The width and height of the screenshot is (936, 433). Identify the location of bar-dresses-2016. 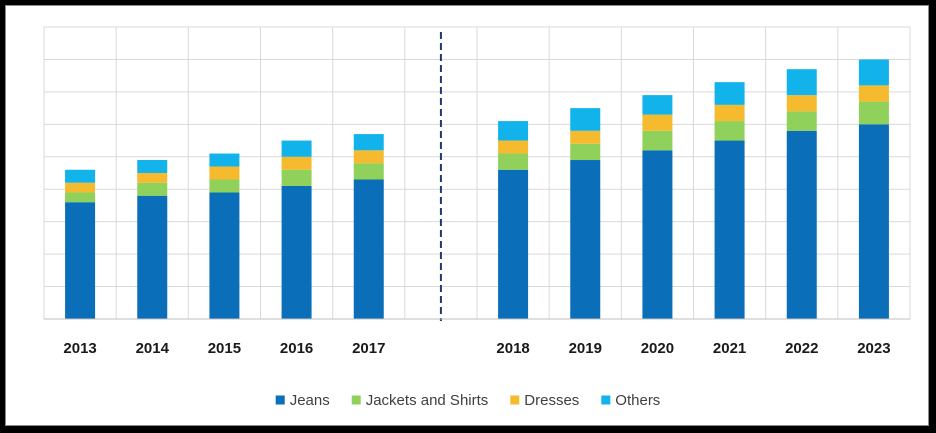
(296, 163).